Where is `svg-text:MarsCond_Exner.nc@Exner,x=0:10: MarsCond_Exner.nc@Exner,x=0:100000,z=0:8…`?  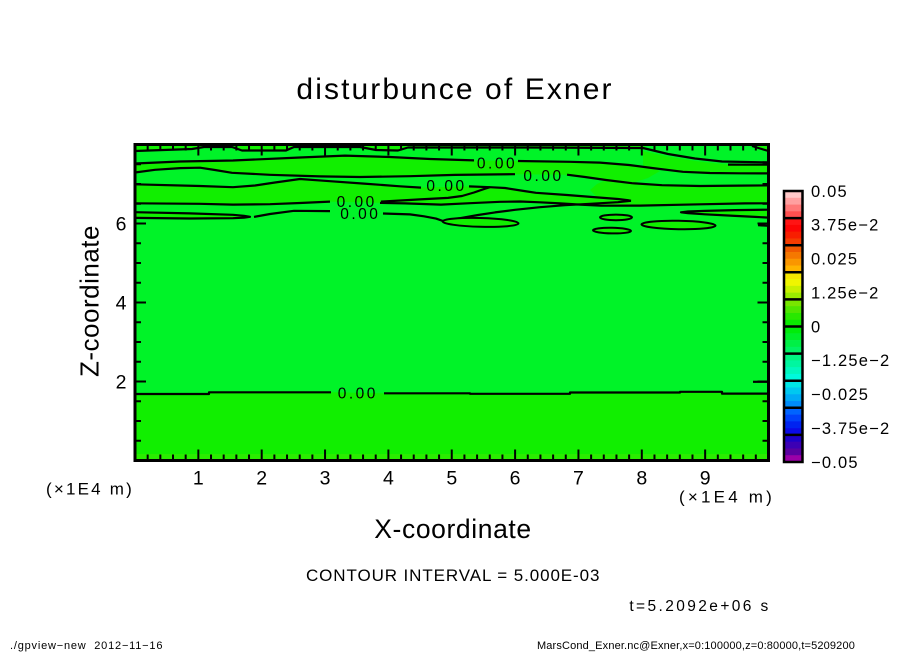 svg-text:MarsCond_Exner.nc@Exner,x=0:10: MarsCond_Exner.nc@Exner,x=0:100000,z=0:8… is located at coordinates (696, 646).